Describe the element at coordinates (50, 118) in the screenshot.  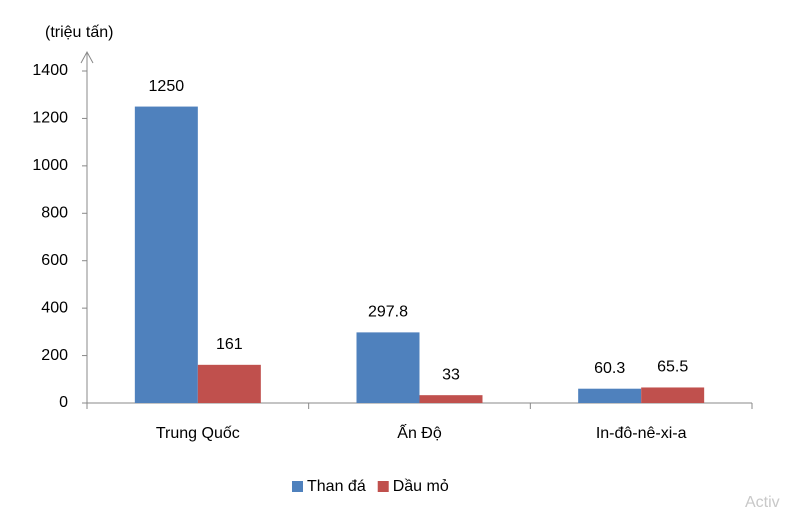
I see `y-tick-label: 1200` at that location.